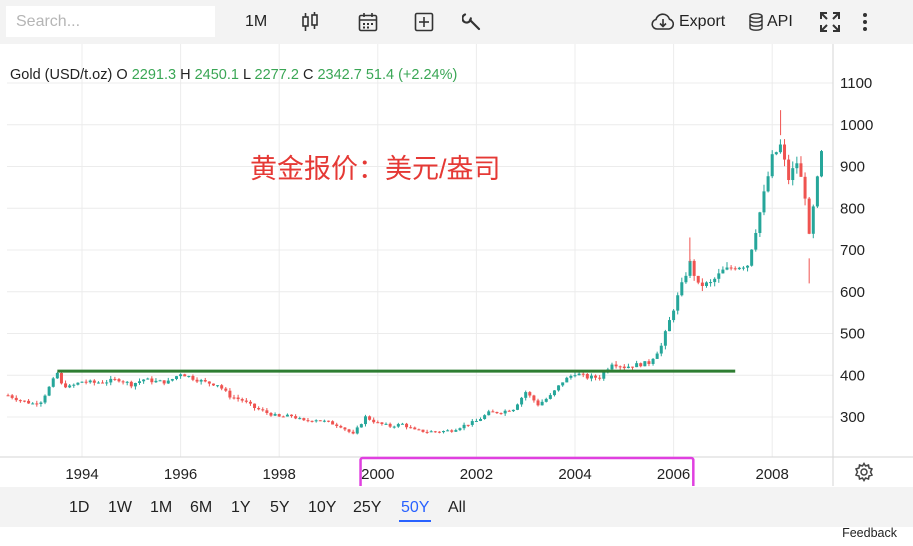 This screenshot has height=546, width=913. Describe the element at coordinates (279, 474) in the screenshot. I see `x-tick-label: 1998` at that location.